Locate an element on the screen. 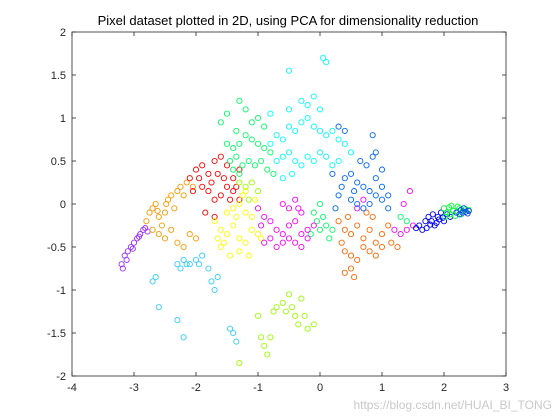 The width and height of the screenshot is (560, 420). y-tick-label: -1 is located at coordinates (61, 291).